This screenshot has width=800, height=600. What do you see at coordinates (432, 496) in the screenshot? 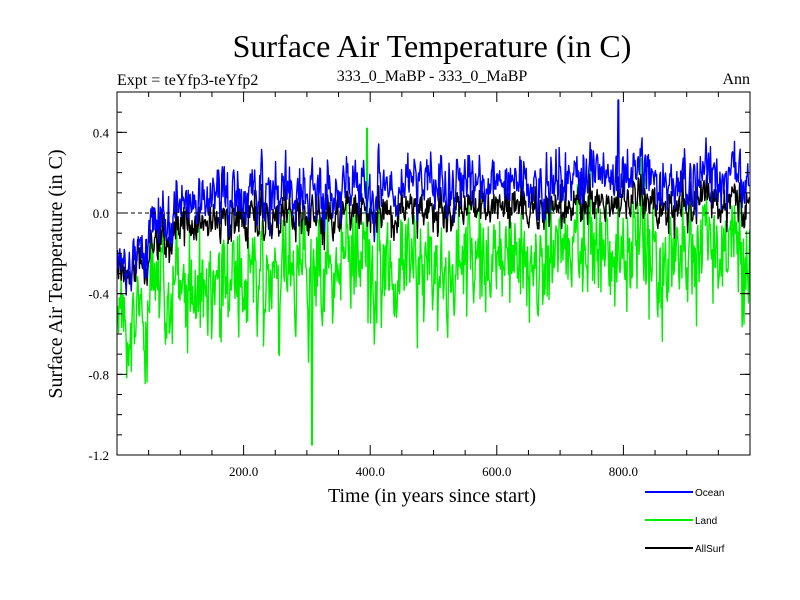
I see `x-axis-label: Time (in years since start)` at bounding box center [432, 496].